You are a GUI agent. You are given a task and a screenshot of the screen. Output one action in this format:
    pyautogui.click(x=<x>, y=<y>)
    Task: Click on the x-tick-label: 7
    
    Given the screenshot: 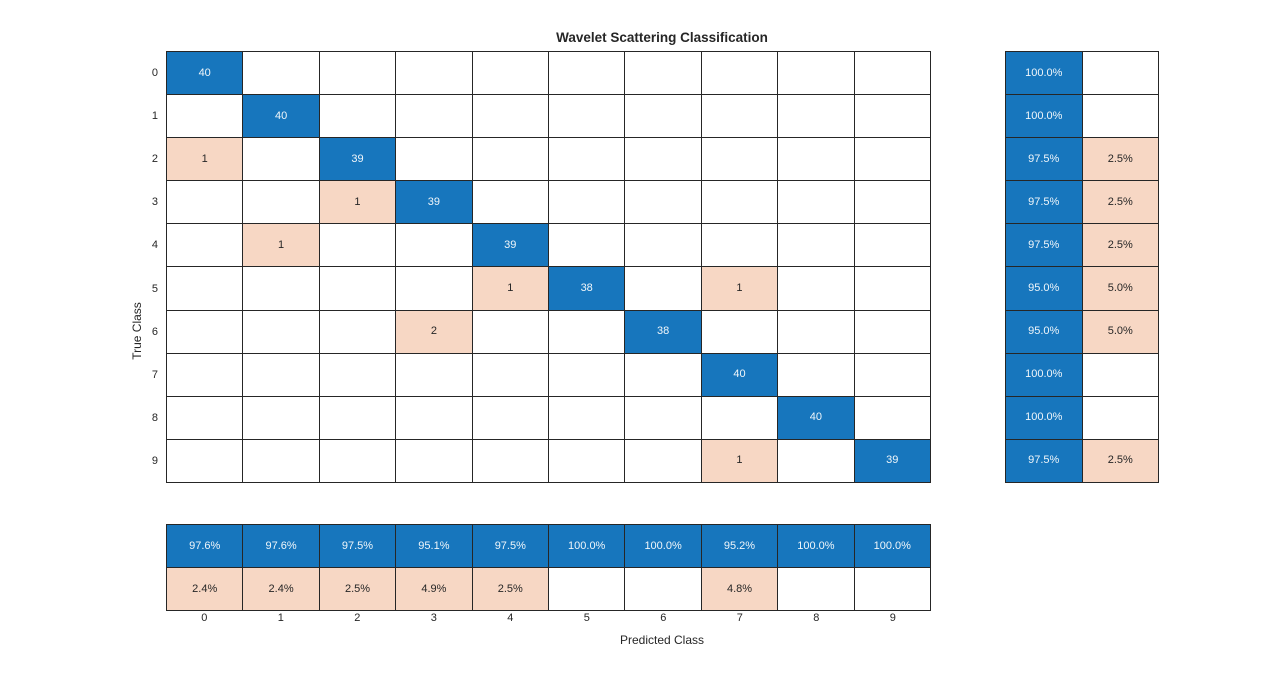 What is the action you would take?
    pyautogui.click(x=739, y=618)
    